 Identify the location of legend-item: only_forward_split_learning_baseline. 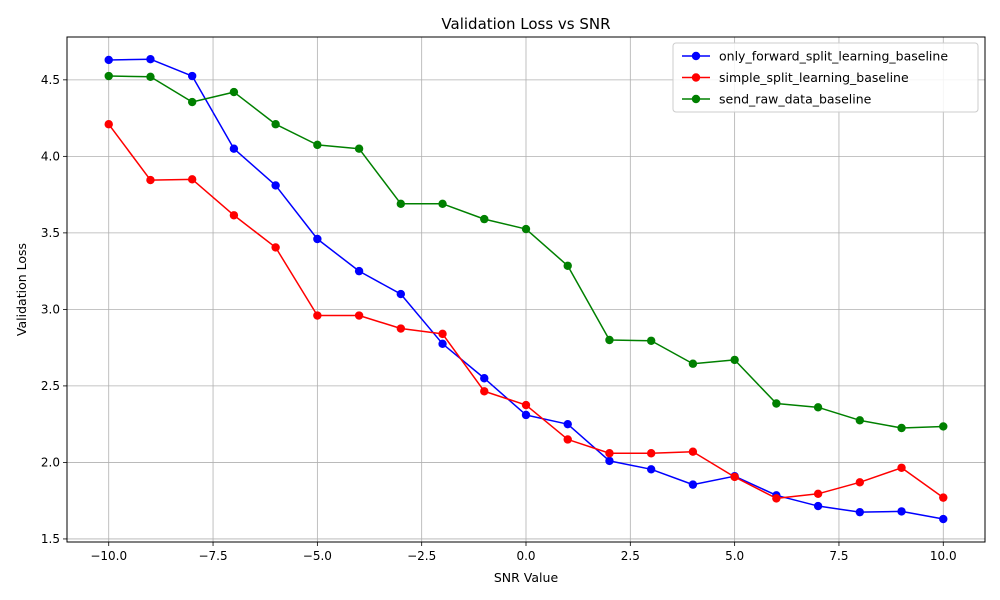
(815, 56).